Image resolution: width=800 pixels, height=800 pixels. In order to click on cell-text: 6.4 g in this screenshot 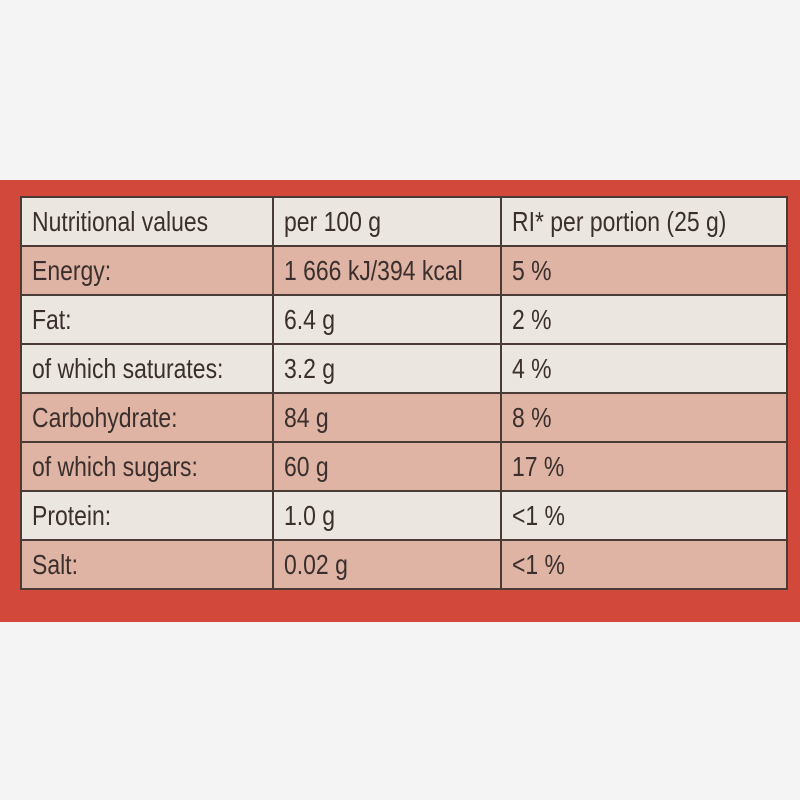, I will do `click(310, 319)`.